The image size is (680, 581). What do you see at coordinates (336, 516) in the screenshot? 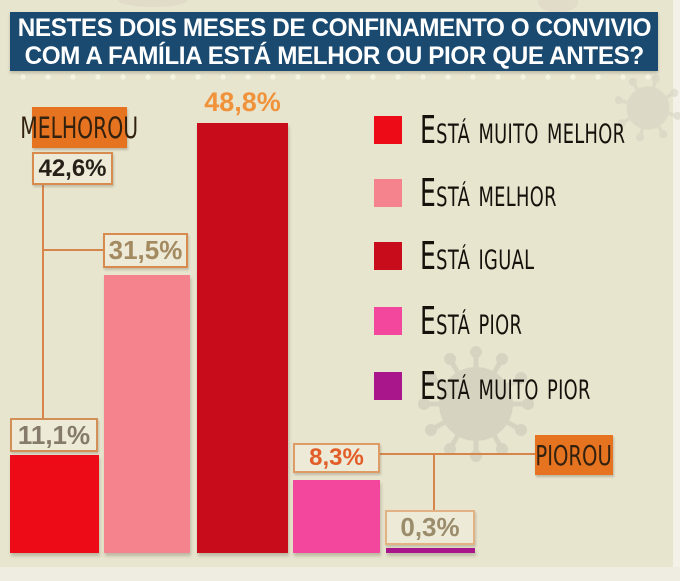
I see `bar-esta-pior` at bounding box center [336, 516].